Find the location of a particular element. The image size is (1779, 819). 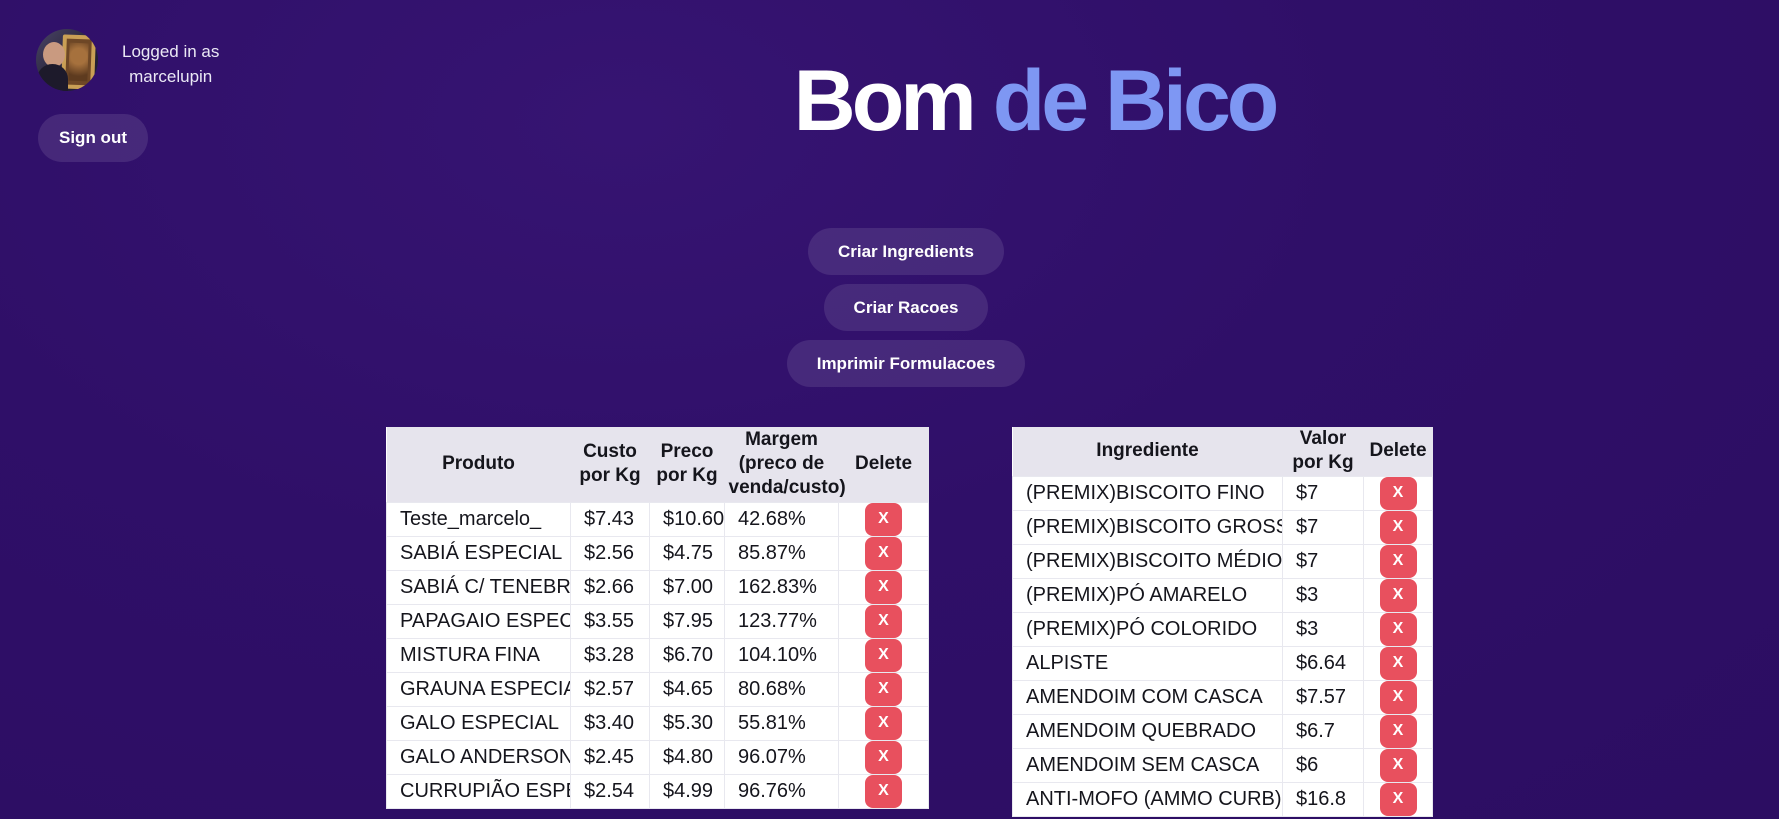

ingredient-valor-cell: $3 is located at coordinates (1323, 629).